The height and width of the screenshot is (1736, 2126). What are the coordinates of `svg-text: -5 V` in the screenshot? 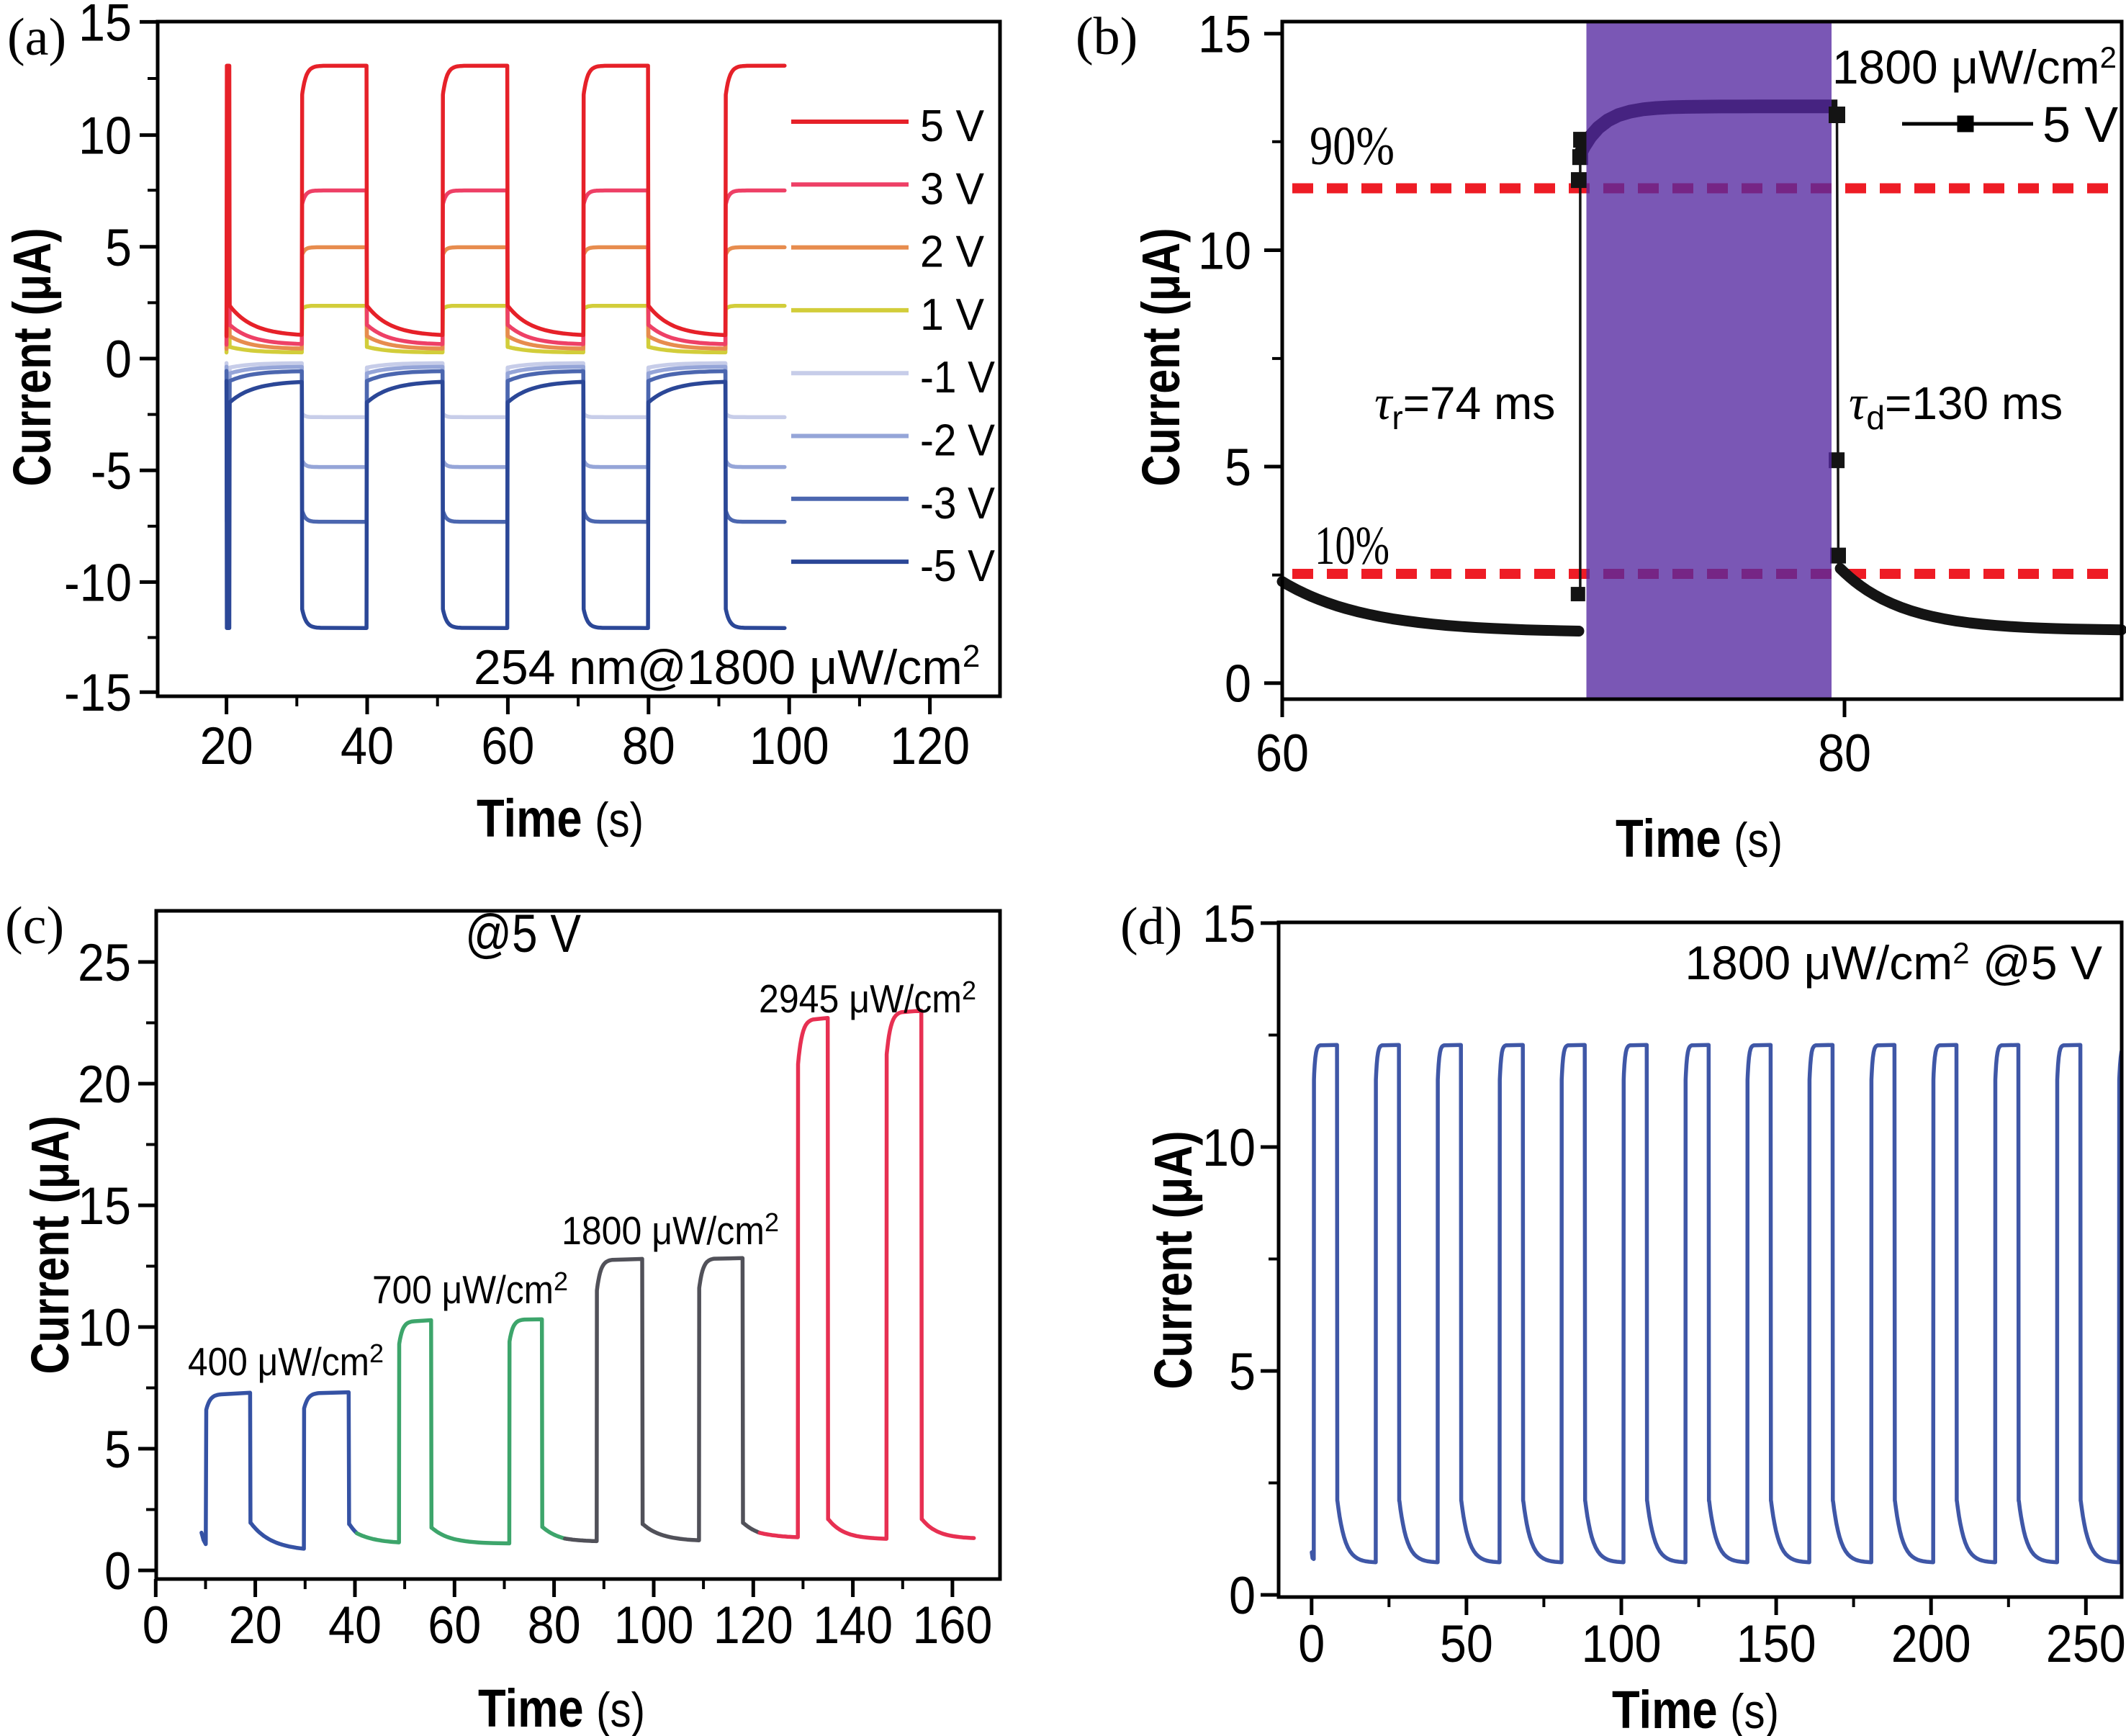 It's located at (958, 566).